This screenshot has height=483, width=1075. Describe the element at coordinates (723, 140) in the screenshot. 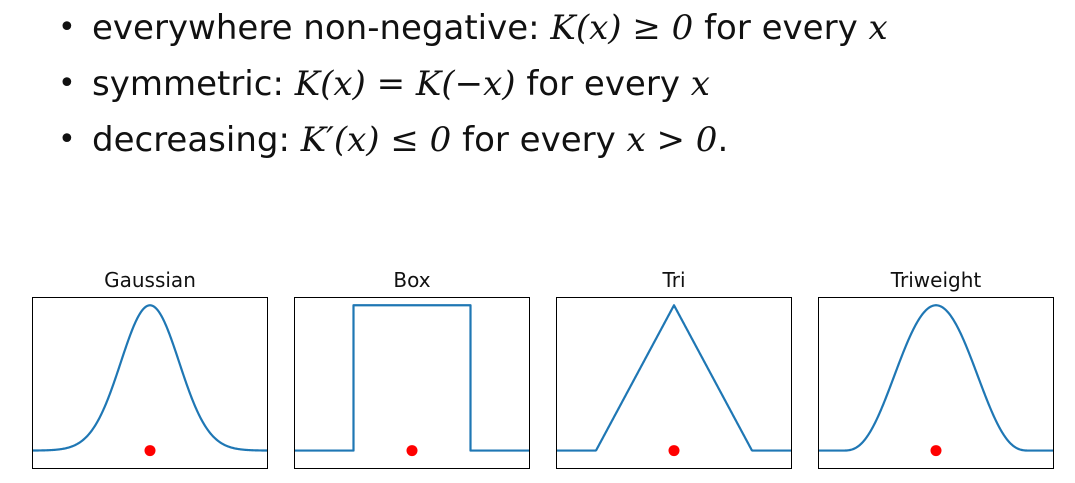

I see `property-end: .` at that location.